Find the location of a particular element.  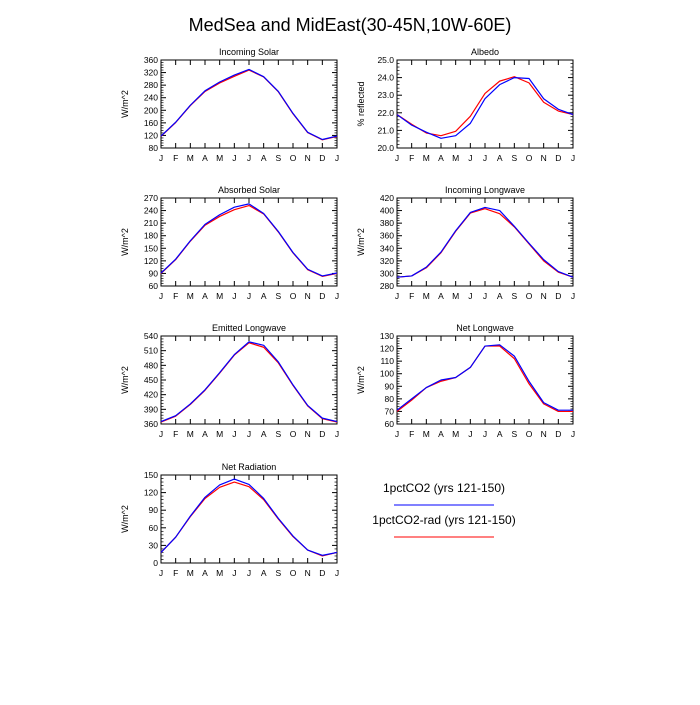

series-line-1pctco2-rad-yrs-121-150-albedo is located at coordinates (485, 106).